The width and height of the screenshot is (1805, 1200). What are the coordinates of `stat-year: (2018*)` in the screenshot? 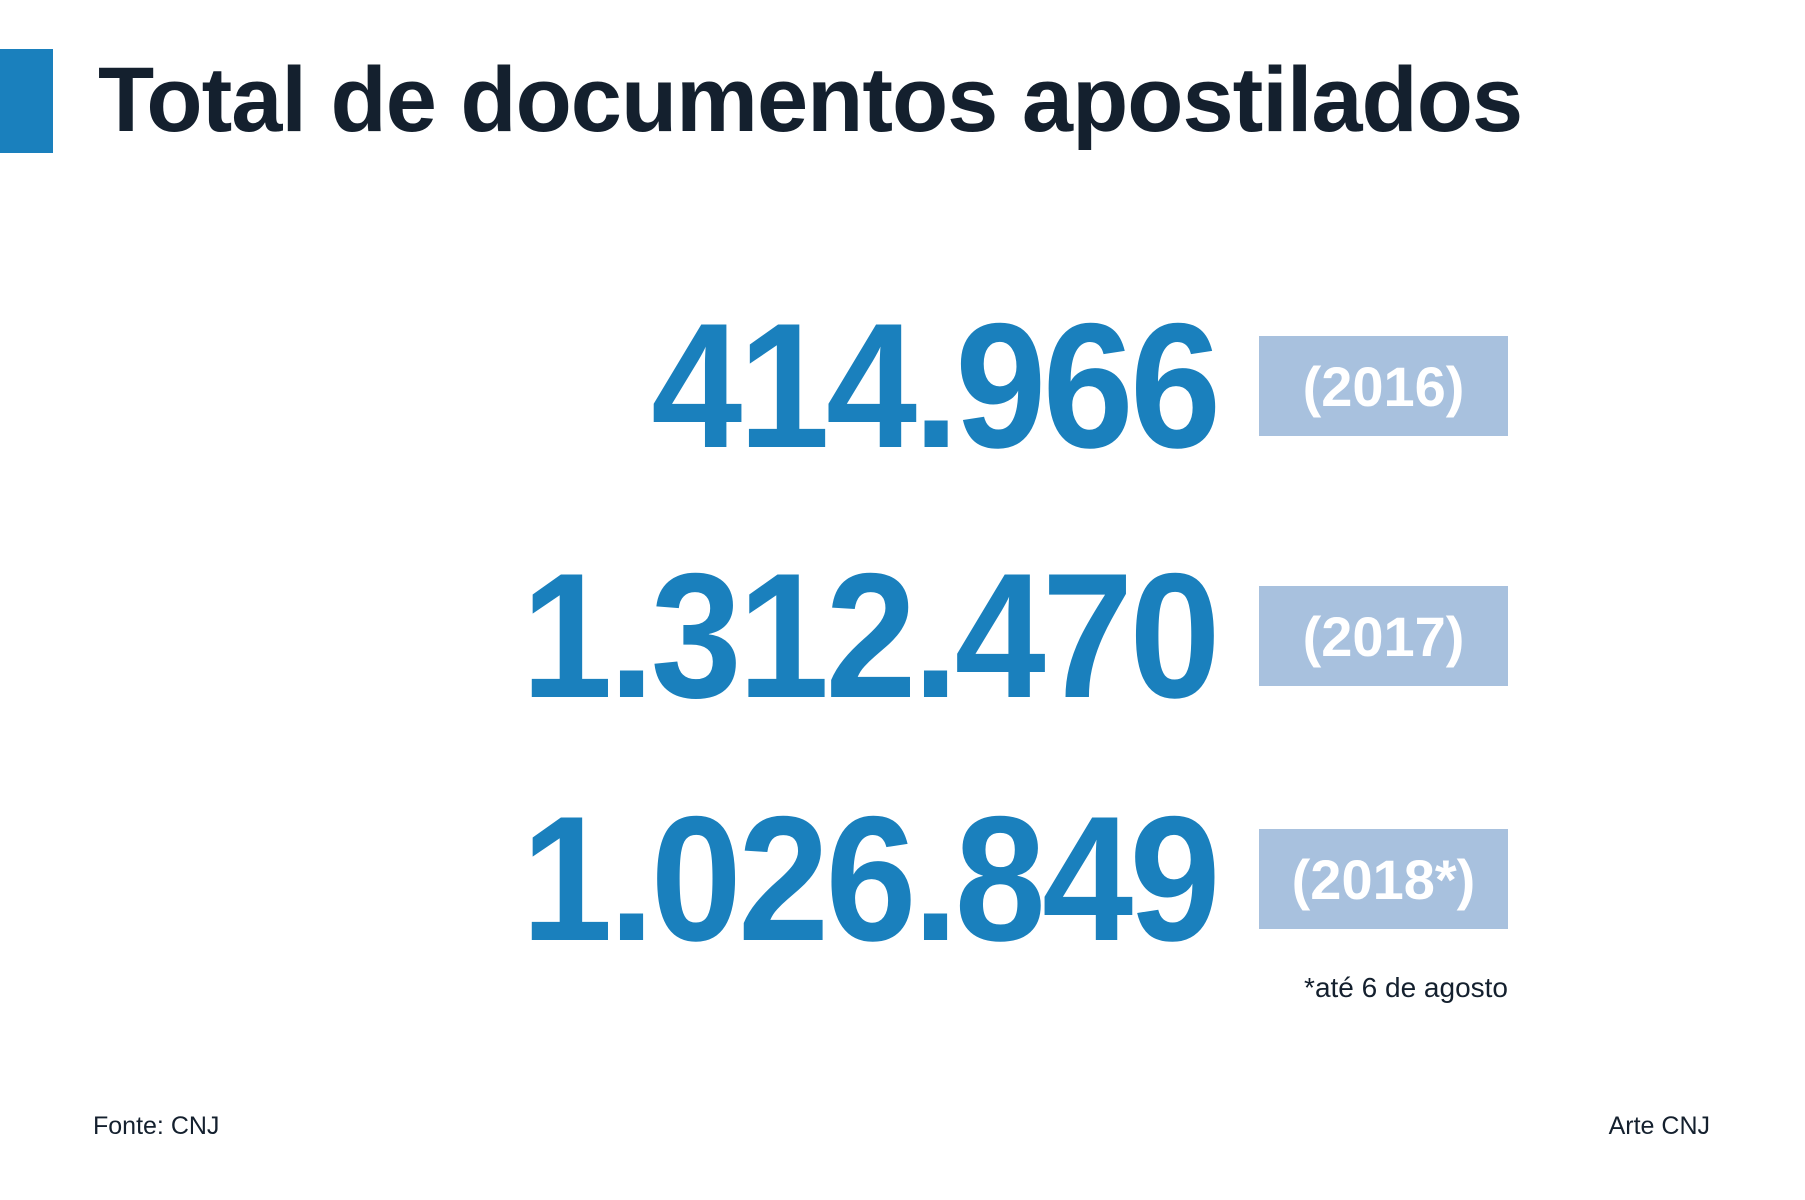 It's located at (1383, 879).